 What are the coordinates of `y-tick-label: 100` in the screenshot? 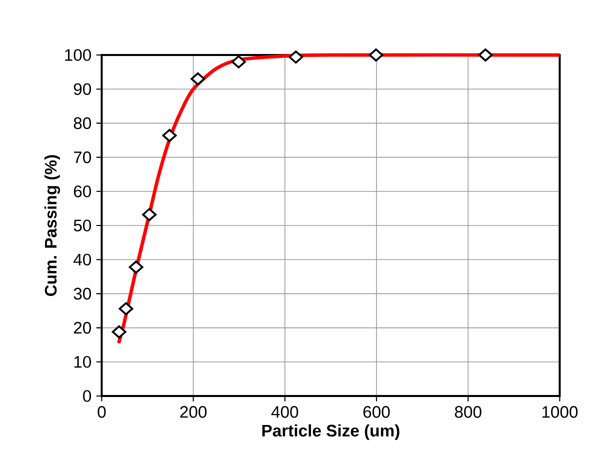 It's located at (78, 55).